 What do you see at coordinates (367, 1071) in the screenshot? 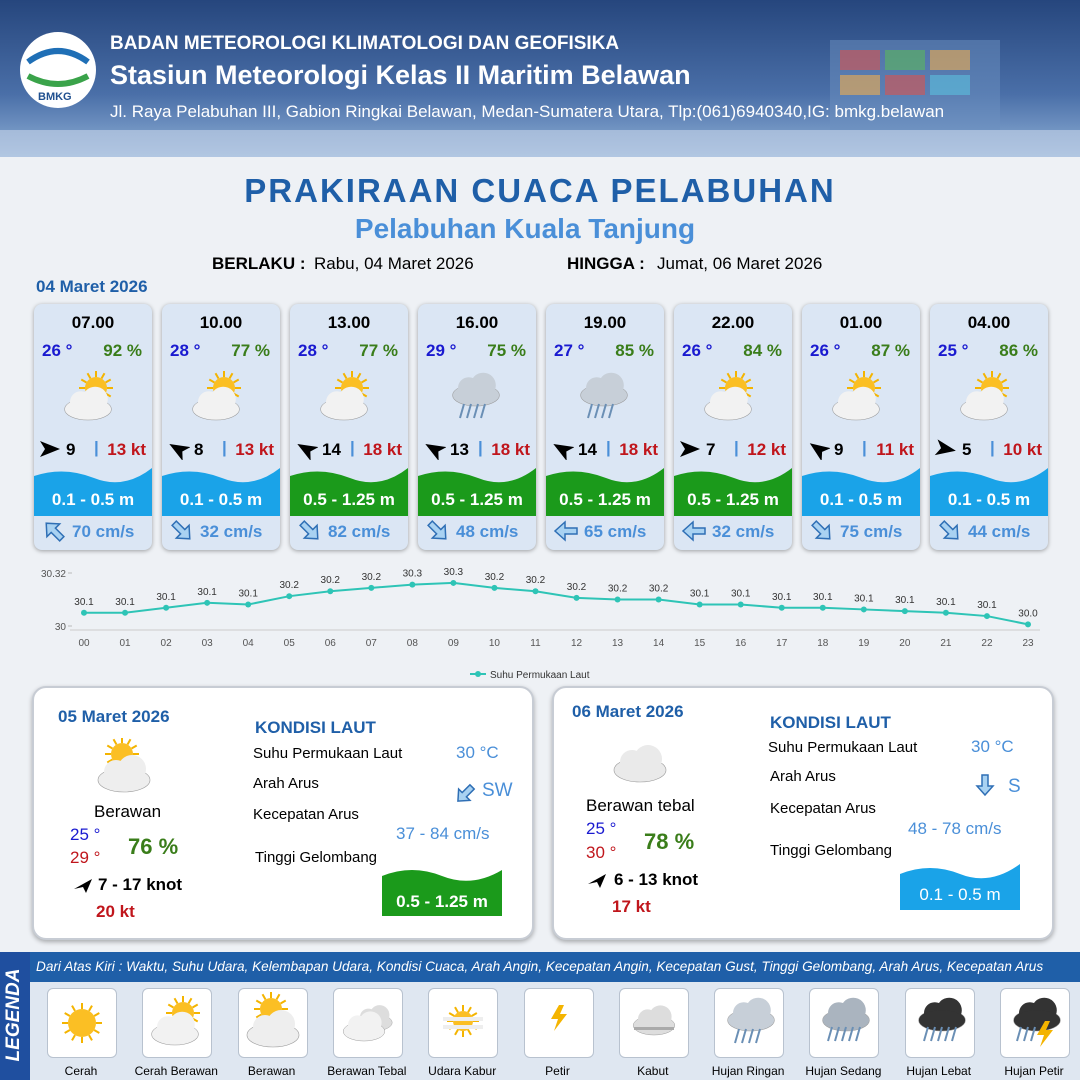
I see `legend-item-label: Berawan Tebal` at bounding box center [367, 1071].